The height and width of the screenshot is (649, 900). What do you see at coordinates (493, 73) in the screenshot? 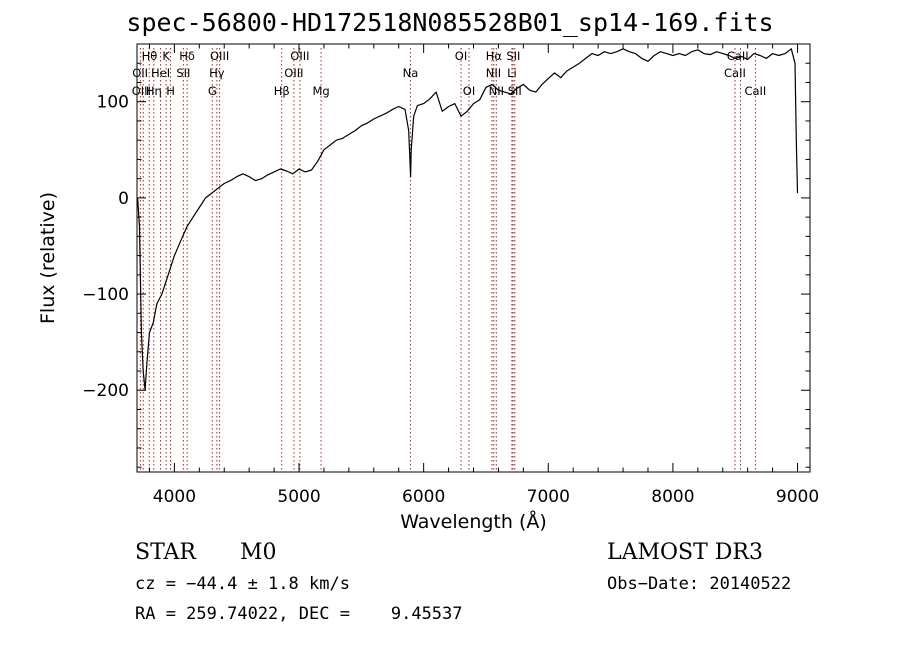
I see `line-label-r1-6: NII` at bounding box center [493, 73].